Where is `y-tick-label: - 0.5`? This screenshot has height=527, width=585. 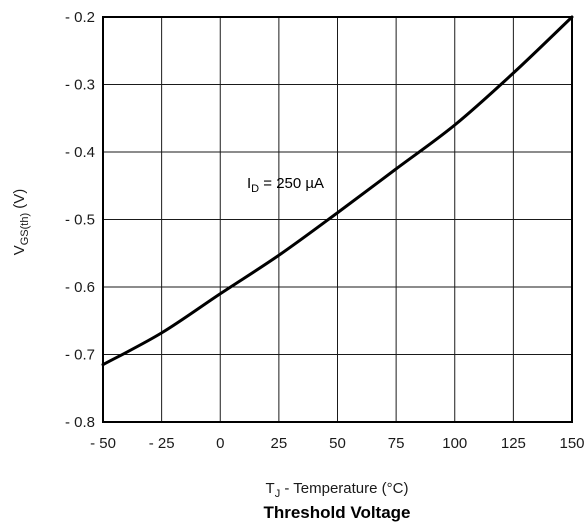 y-tick-label: - 0.5 is located at coordinates (80, 220).